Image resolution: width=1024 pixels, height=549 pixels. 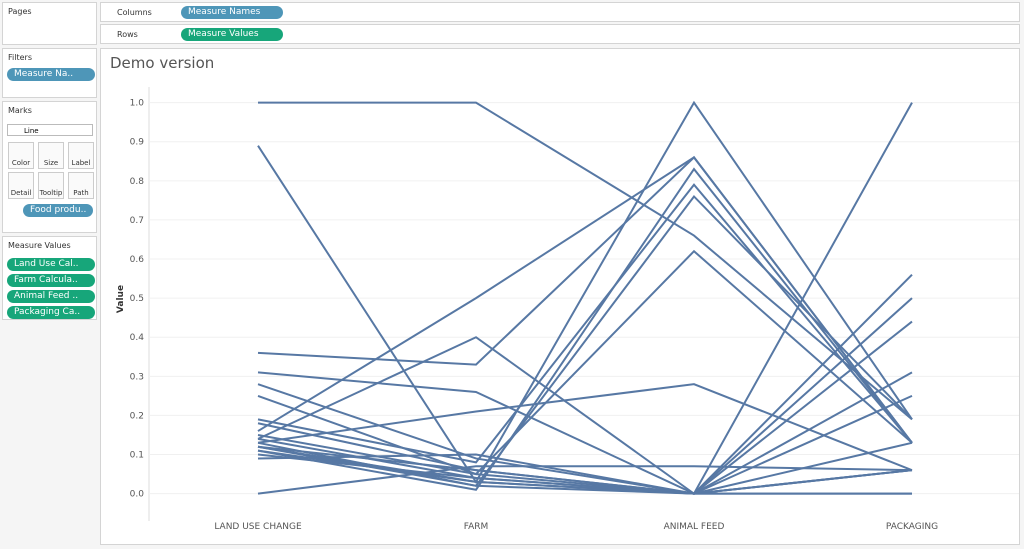 What do you see at coordinates (20, 110) in the screenshot?
I see `marks-title: Marks` at bounding box center [20, 110].